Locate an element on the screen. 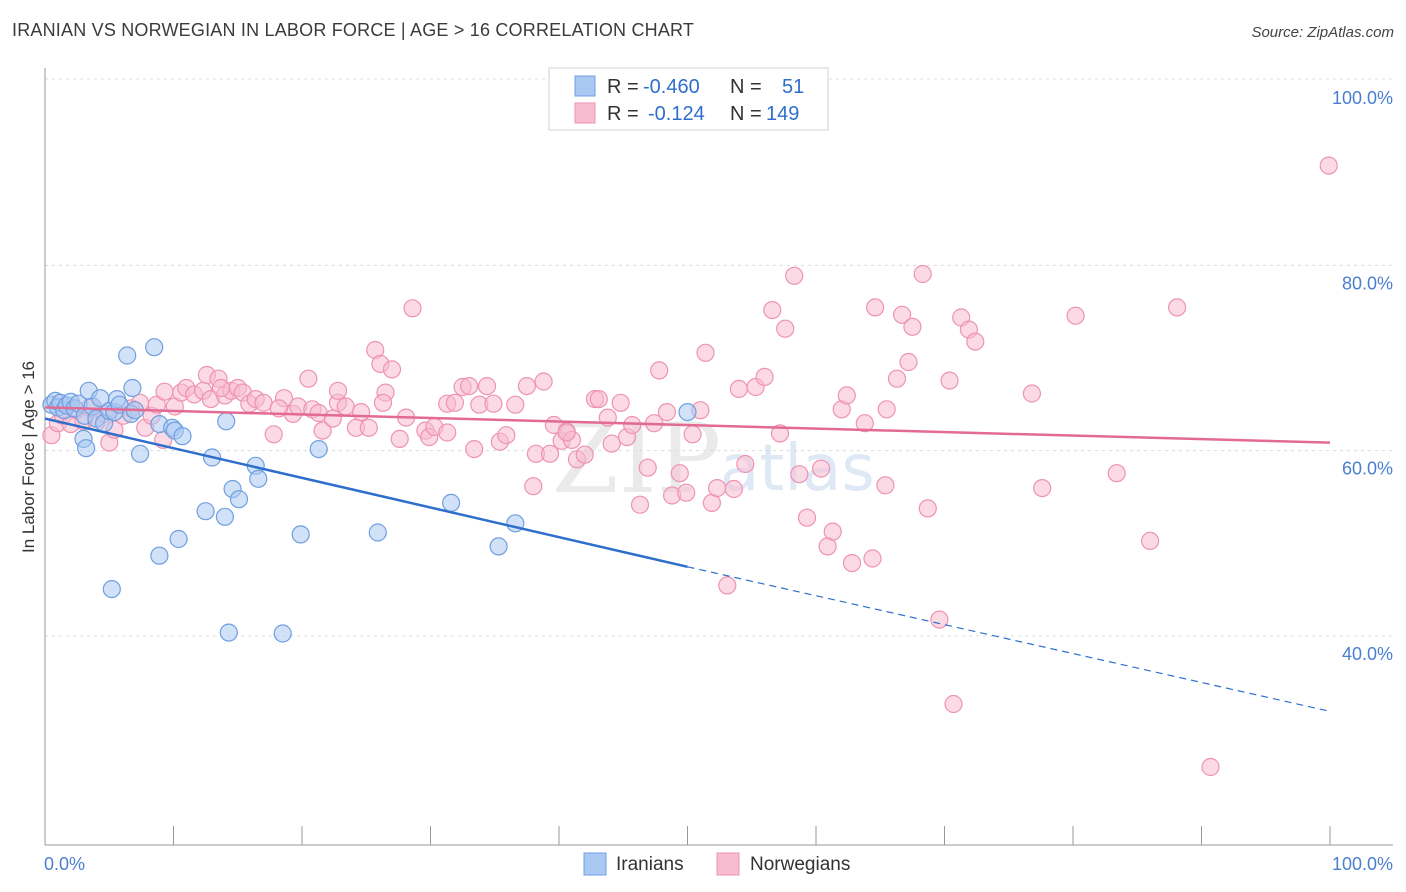 This screenshot has width=1406, height=892. iranians-trend-line is located at coordinates (366, 493).